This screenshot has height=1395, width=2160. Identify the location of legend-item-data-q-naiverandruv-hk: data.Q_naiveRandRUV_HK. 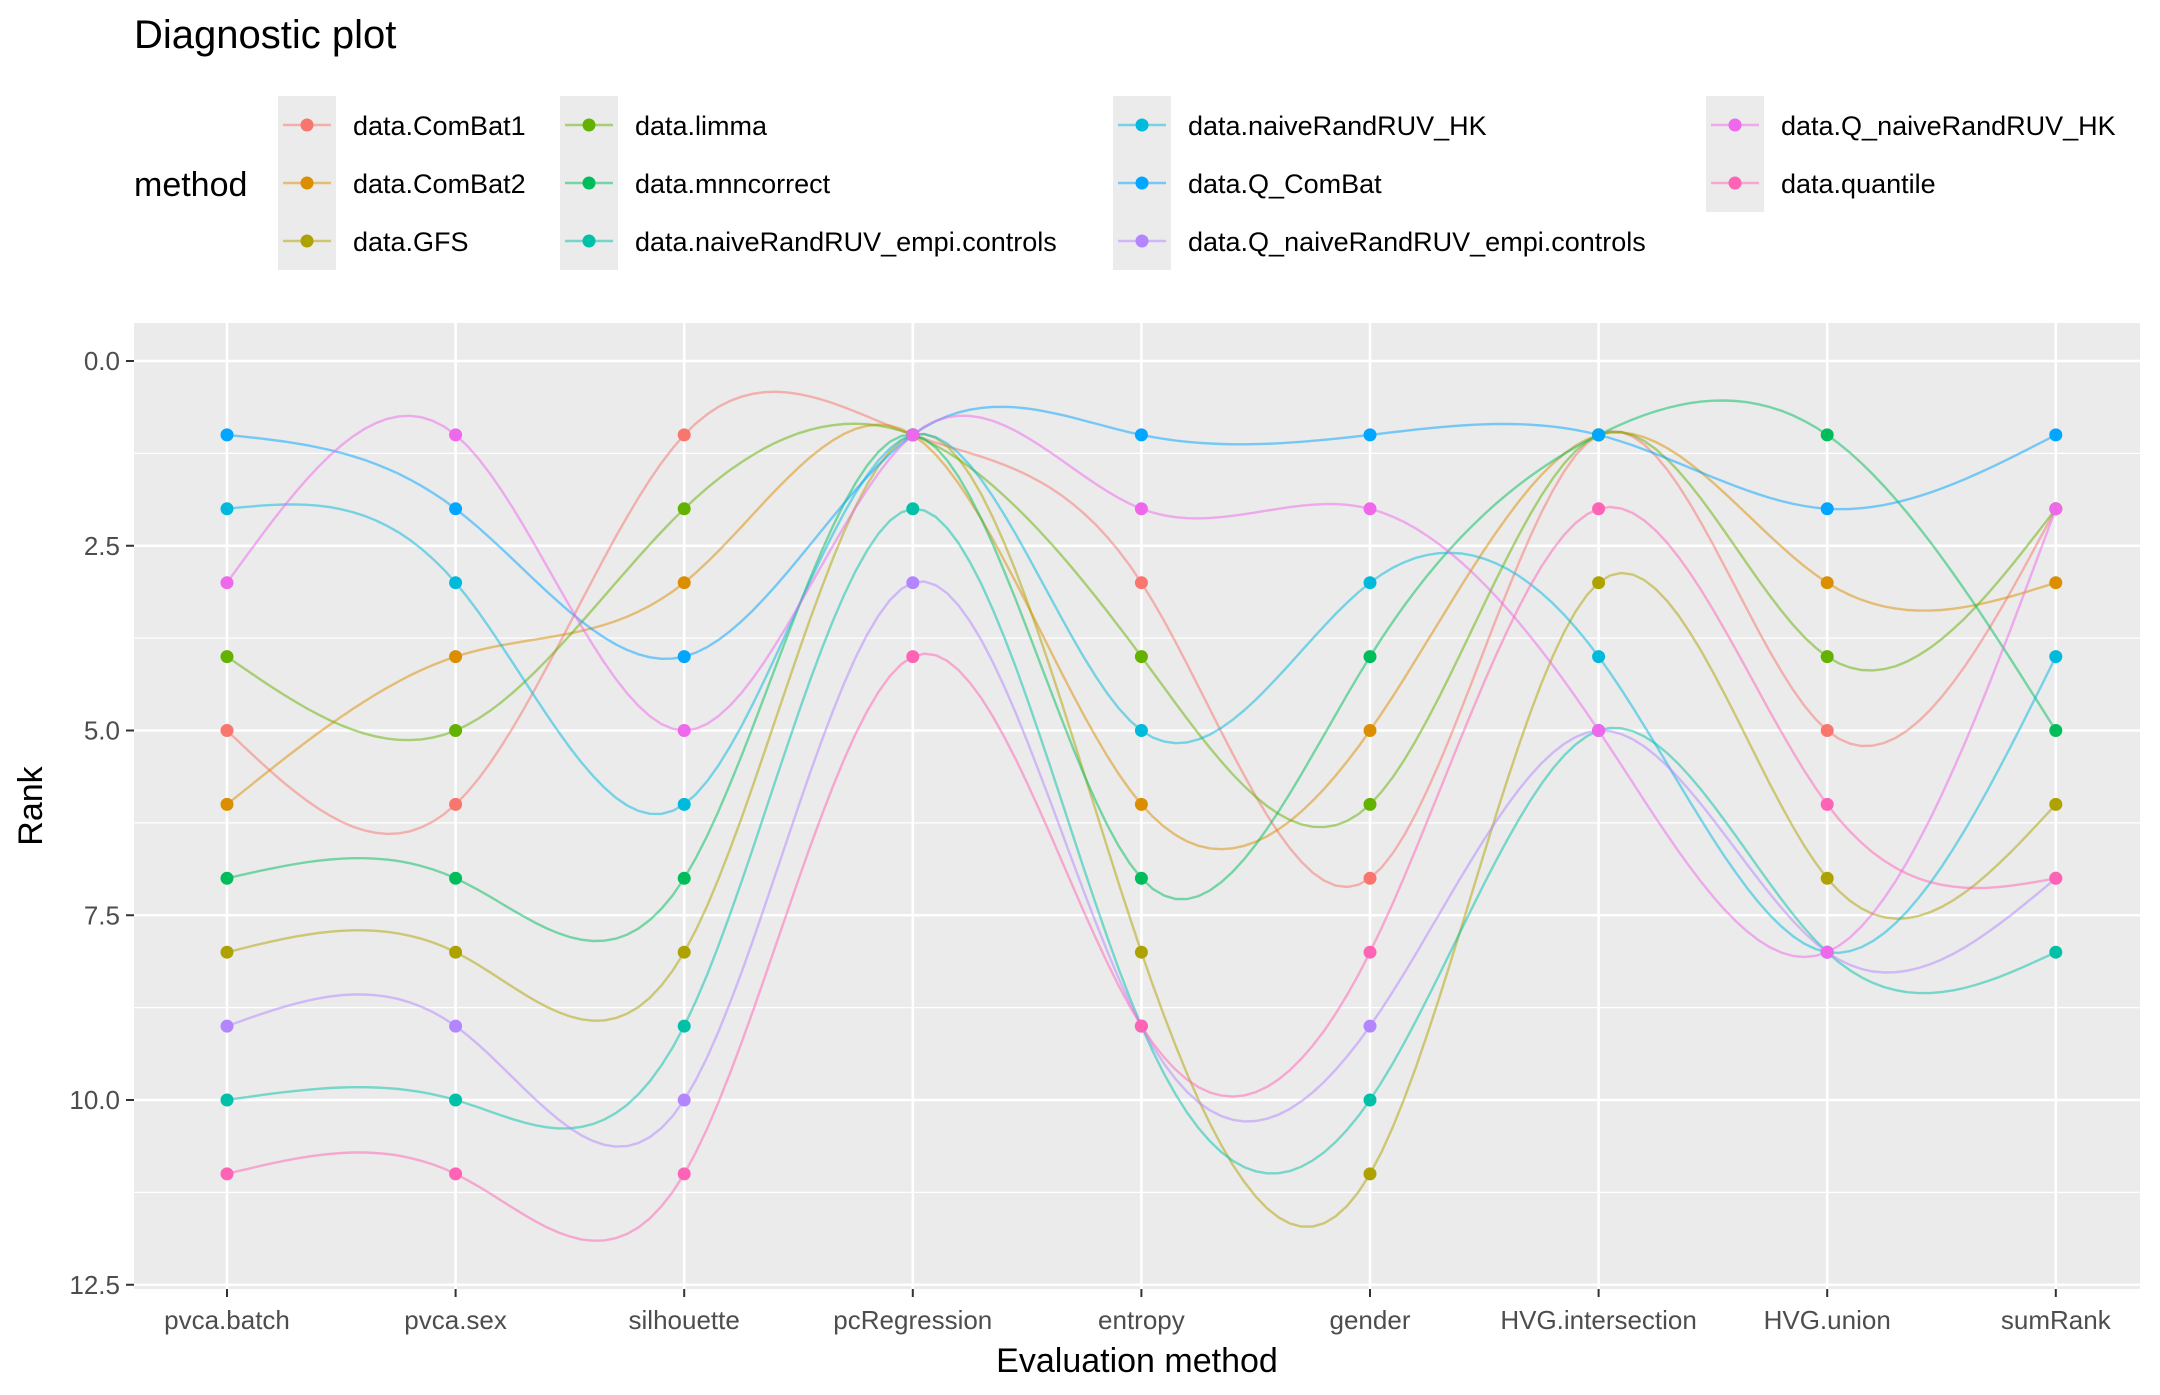
(1911, 125).